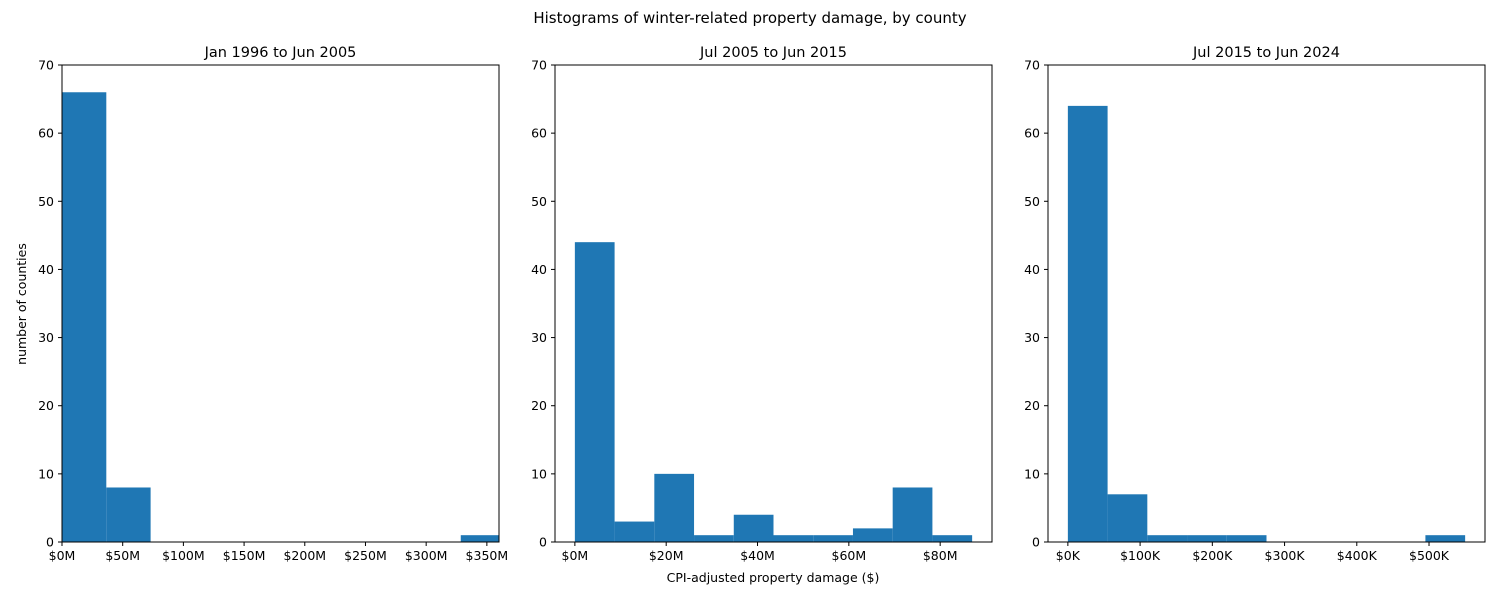  Describe the element at coordinates (757, 555) in the screenshot. I see `x-tick-label: $40M` at that location.